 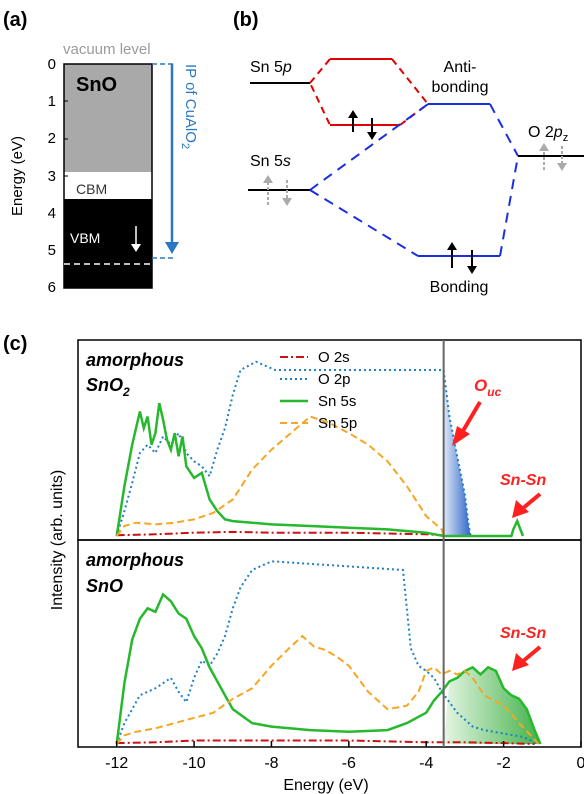 What do you see at coordinates (52, 101) in the screenshot?
I see `tick-label: 1` at bounding box center [52, 101].